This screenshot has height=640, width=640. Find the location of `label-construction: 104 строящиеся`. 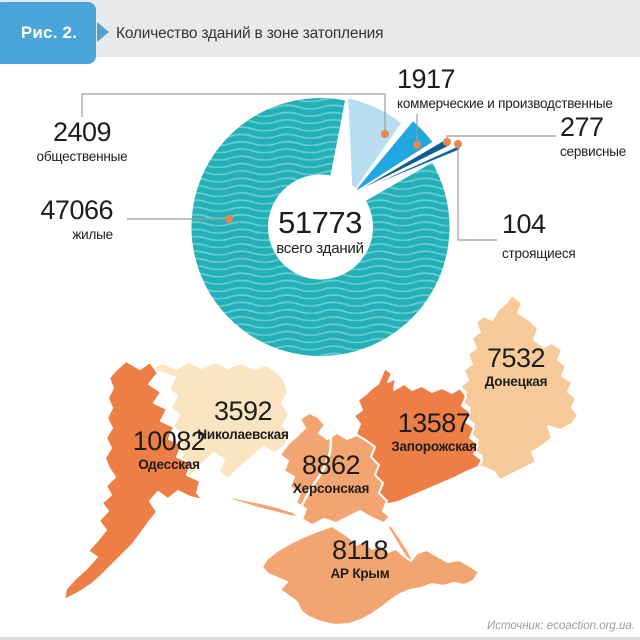

label-construction: 104 строящиеся is located at coordinates (539, 235).